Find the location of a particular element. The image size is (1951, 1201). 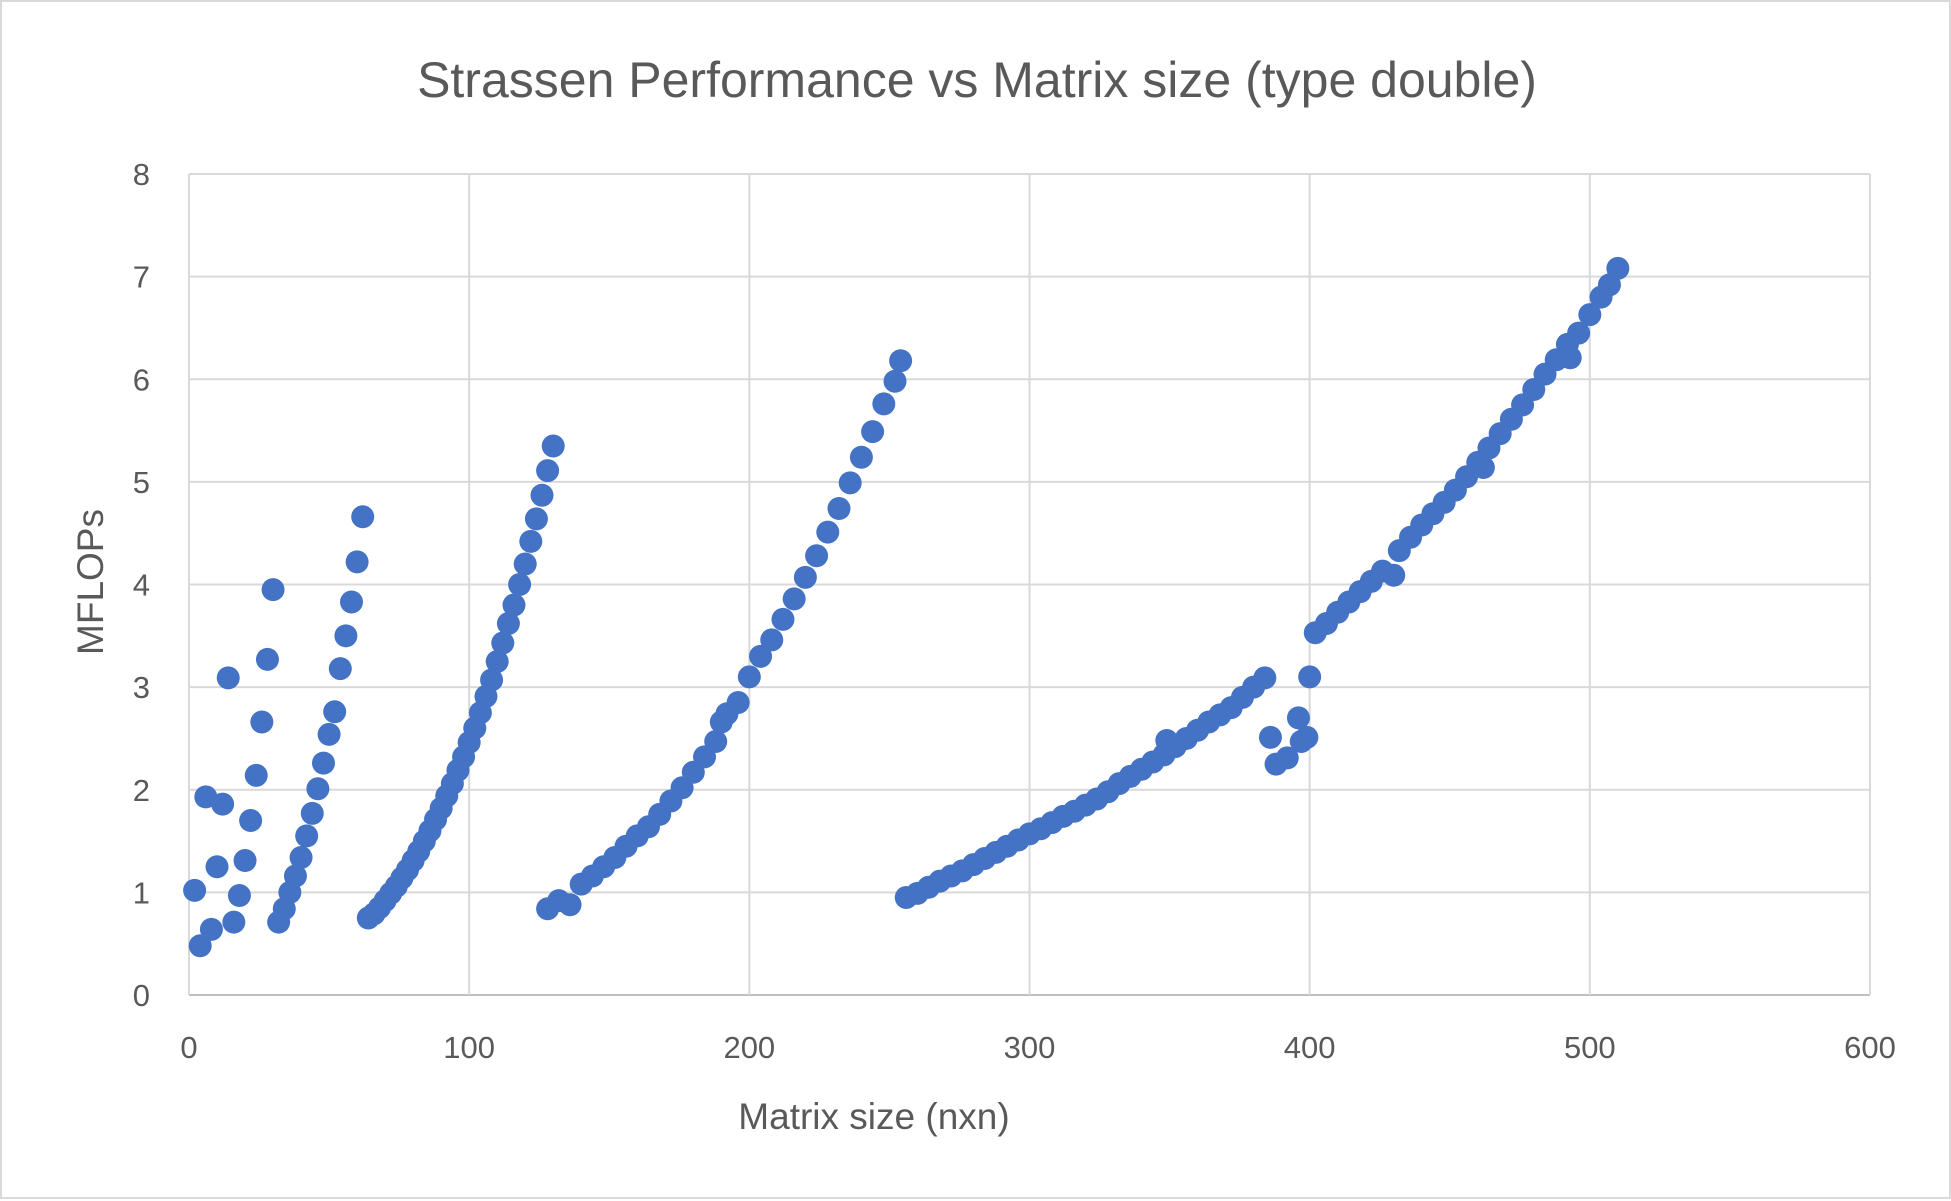

y-tick-label: 8 is located at coordinates (141, 174).